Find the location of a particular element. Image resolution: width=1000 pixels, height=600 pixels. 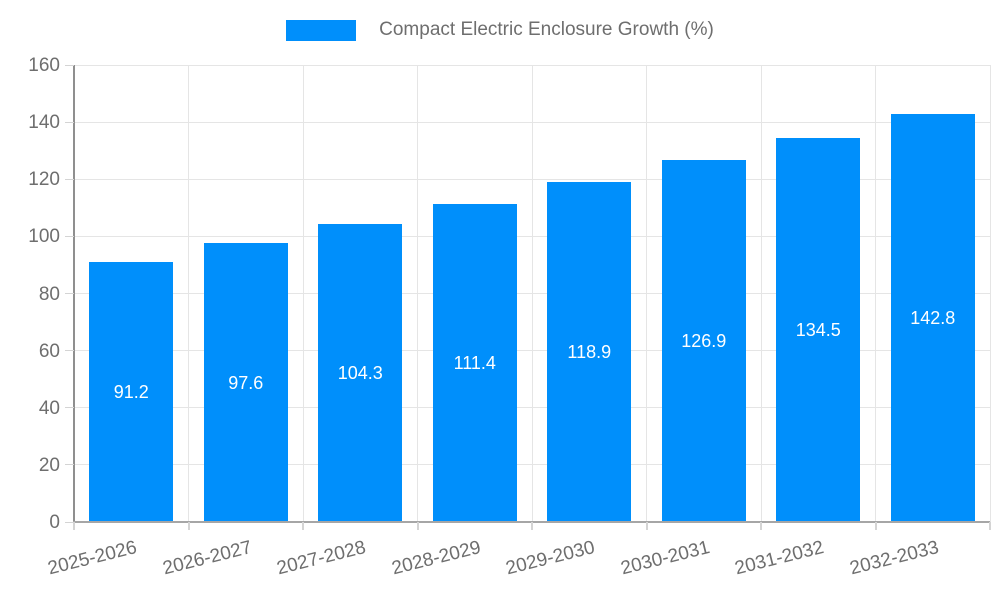

bar-value-label: 111.4 is located at coordinates (474, 362).